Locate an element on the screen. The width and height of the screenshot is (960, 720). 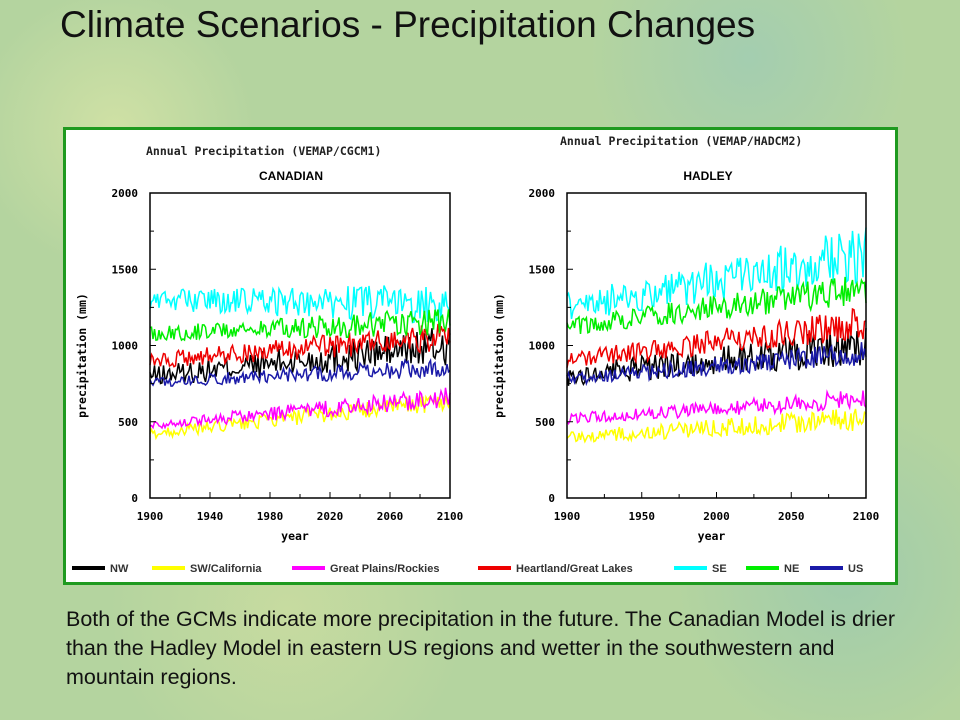
x-tick-label-0: 1980 is located at coordinates (270, 516).